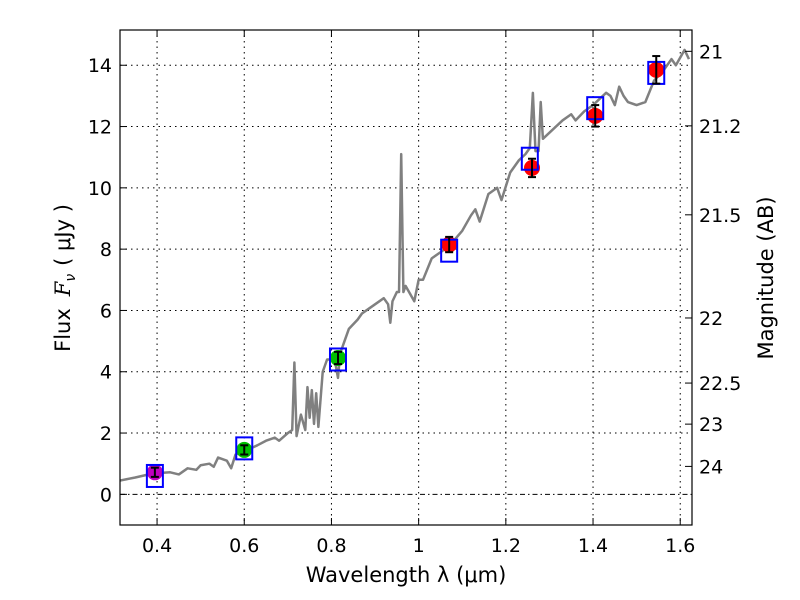  I want to click on y2-tick-label: 22.5, so click(720, 384).